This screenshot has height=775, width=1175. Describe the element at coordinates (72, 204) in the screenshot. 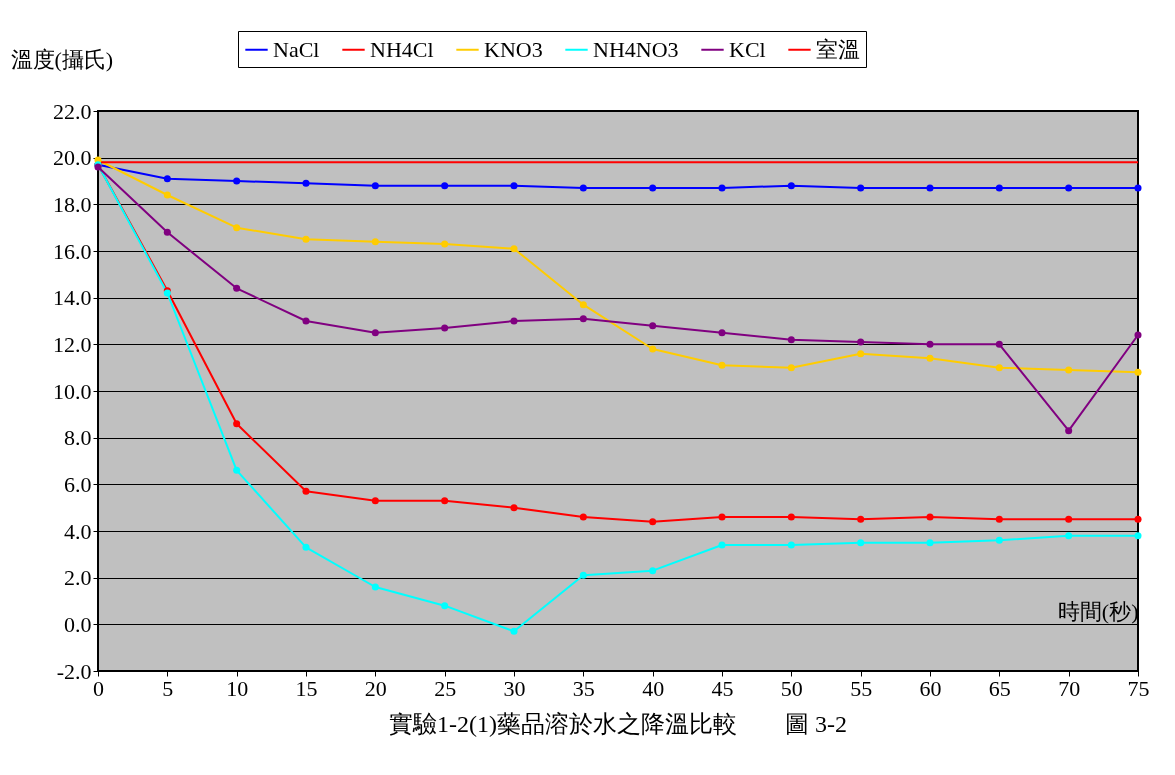

I see `y-tick-label: 18.0` at that location.